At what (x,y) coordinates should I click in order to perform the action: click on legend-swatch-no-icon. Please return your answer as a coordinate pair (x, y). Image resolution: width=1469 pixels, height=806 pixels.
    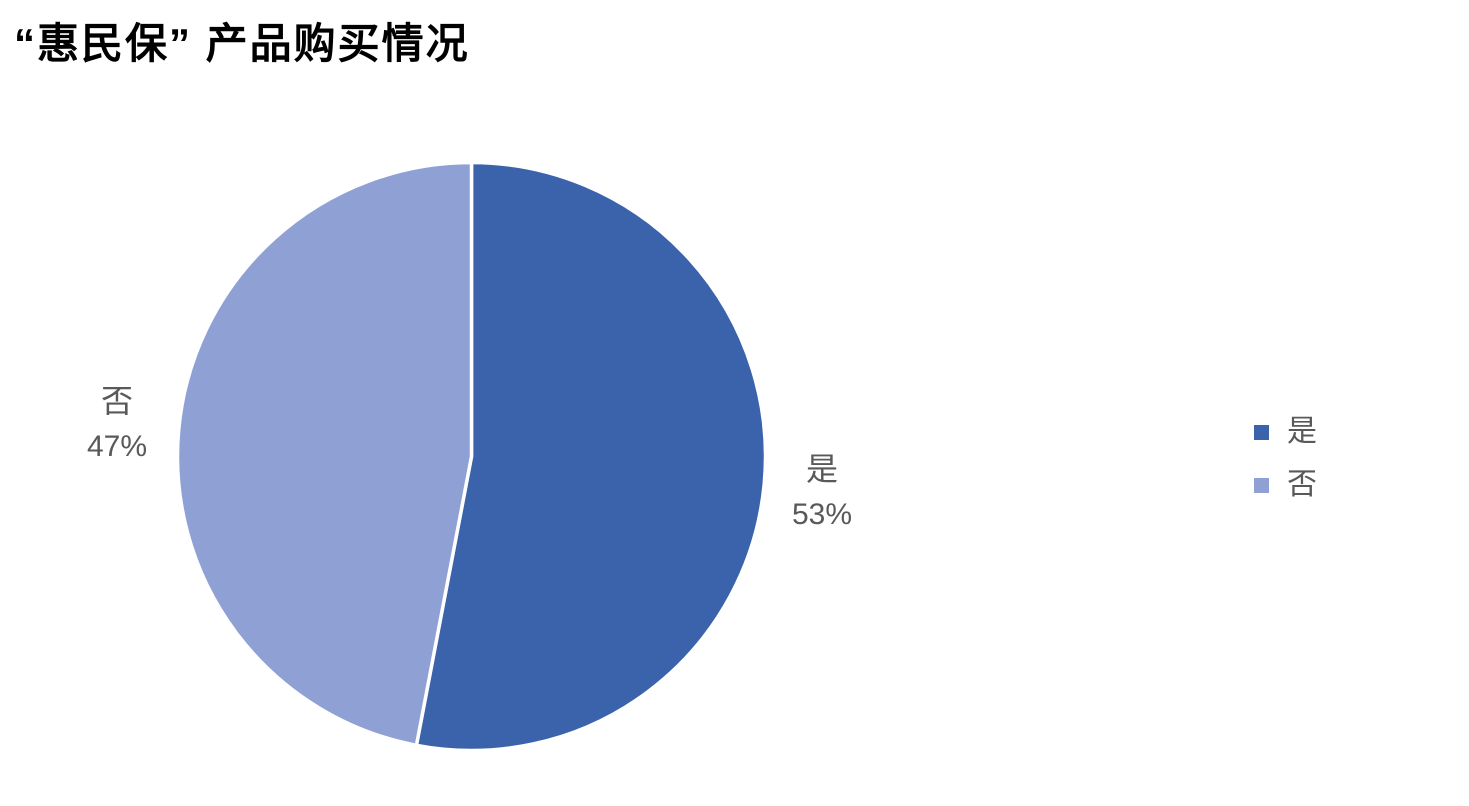
    Looking at the image, I should click on (1261, 485).